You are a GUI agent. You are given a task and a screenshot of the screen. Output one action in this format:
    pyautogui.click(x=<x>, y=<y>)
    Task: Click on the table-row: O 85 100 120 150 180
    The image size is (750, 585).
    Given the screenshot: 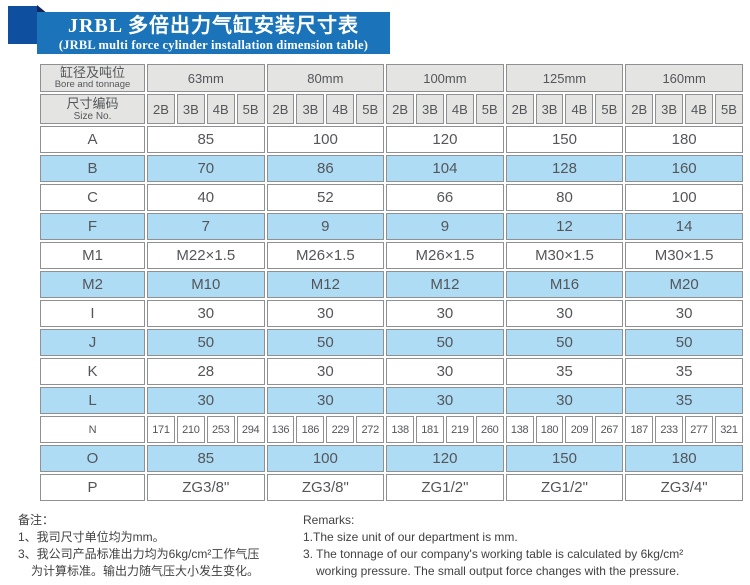 What is the action you would take?
    pyautogui.click(x=391, y=458)
    